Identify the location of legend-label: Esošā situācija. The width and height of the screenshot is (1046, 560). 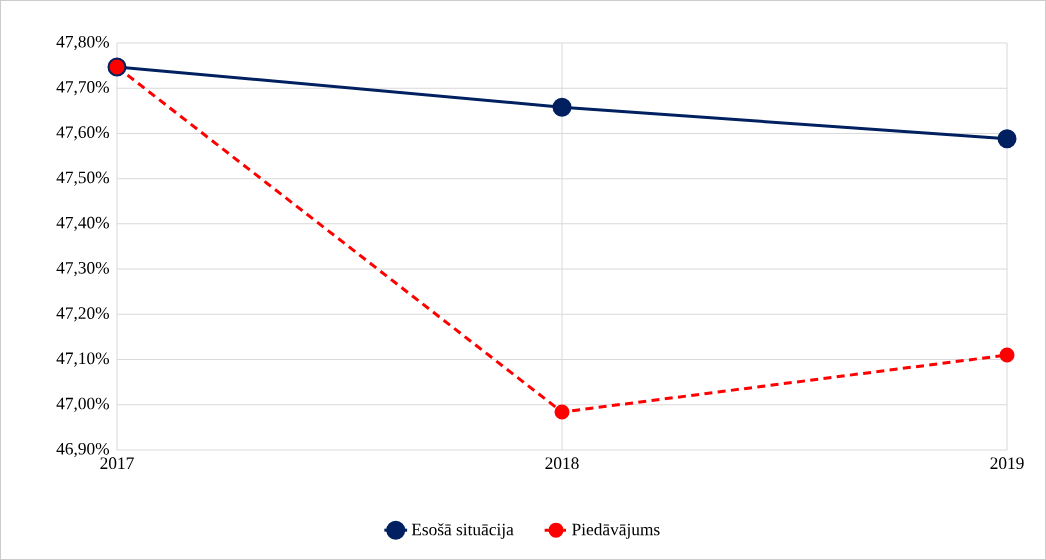
(462, 531).